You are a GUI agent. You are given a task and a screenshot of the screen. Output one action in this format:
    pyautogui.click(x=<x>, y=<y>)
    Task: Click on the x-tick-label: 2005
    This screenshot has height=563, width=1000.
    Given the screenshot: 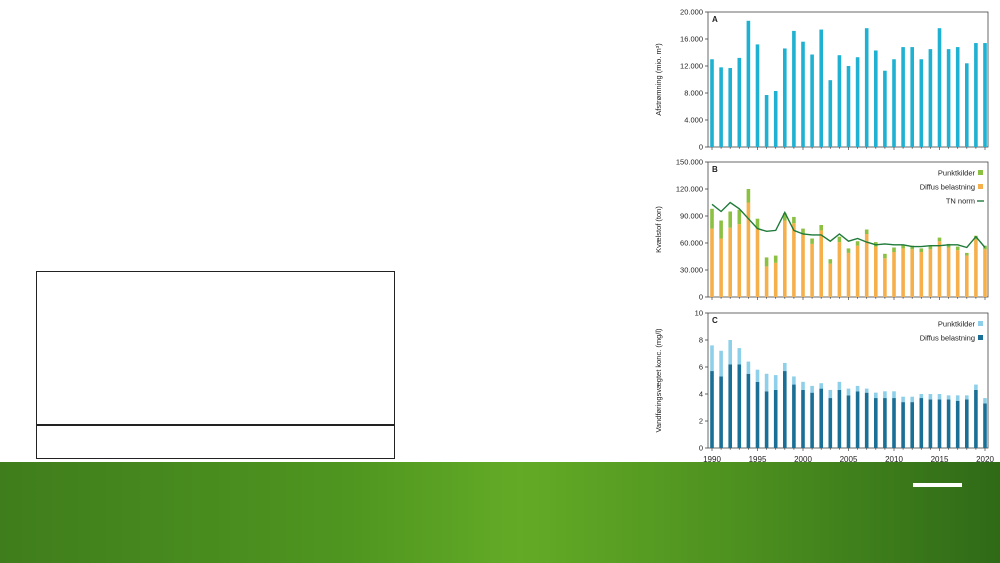 What is the action you would take?
    pyautogui.click(x=849, y=459)
    